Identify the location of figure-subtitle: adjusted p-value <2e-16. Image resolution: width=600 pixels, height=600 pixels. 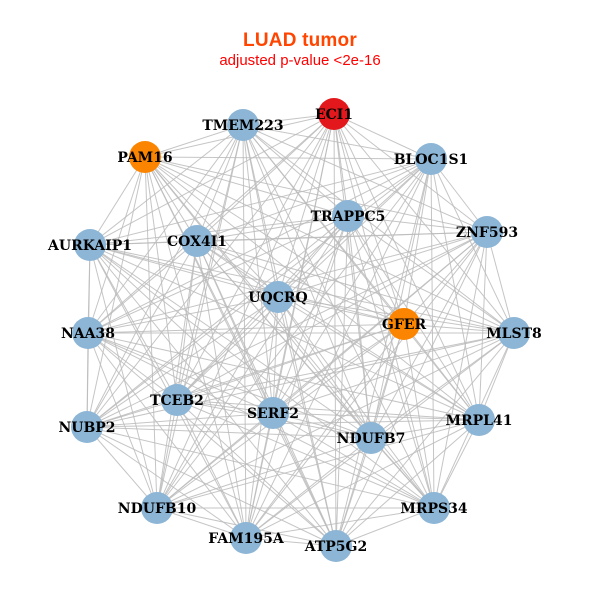
(300, 60).